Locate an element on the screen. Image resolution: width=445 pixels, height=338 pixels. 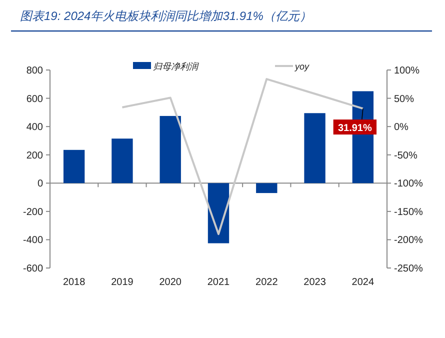
x-tick-label: 2022 is located at coordinates (267, 282).